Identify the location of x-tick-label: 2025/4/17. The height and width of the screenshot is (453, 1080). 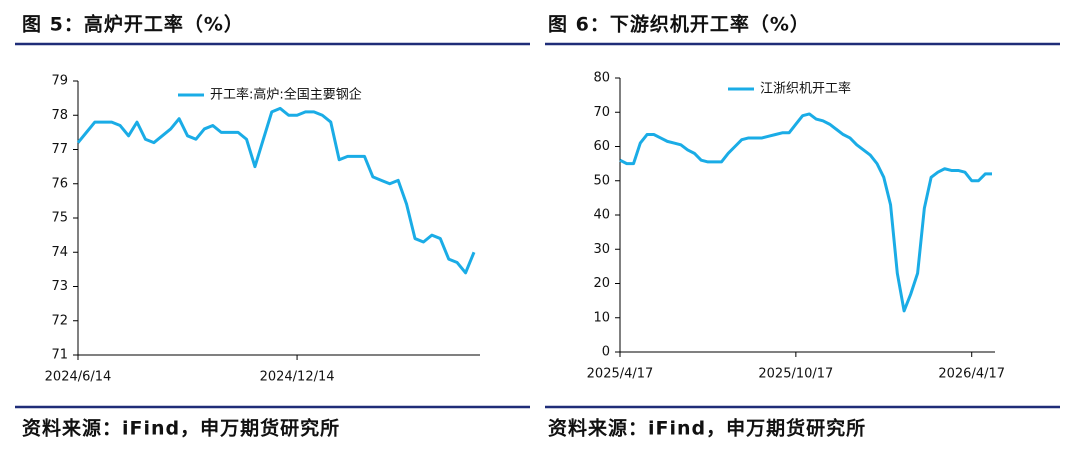
(620, 374).